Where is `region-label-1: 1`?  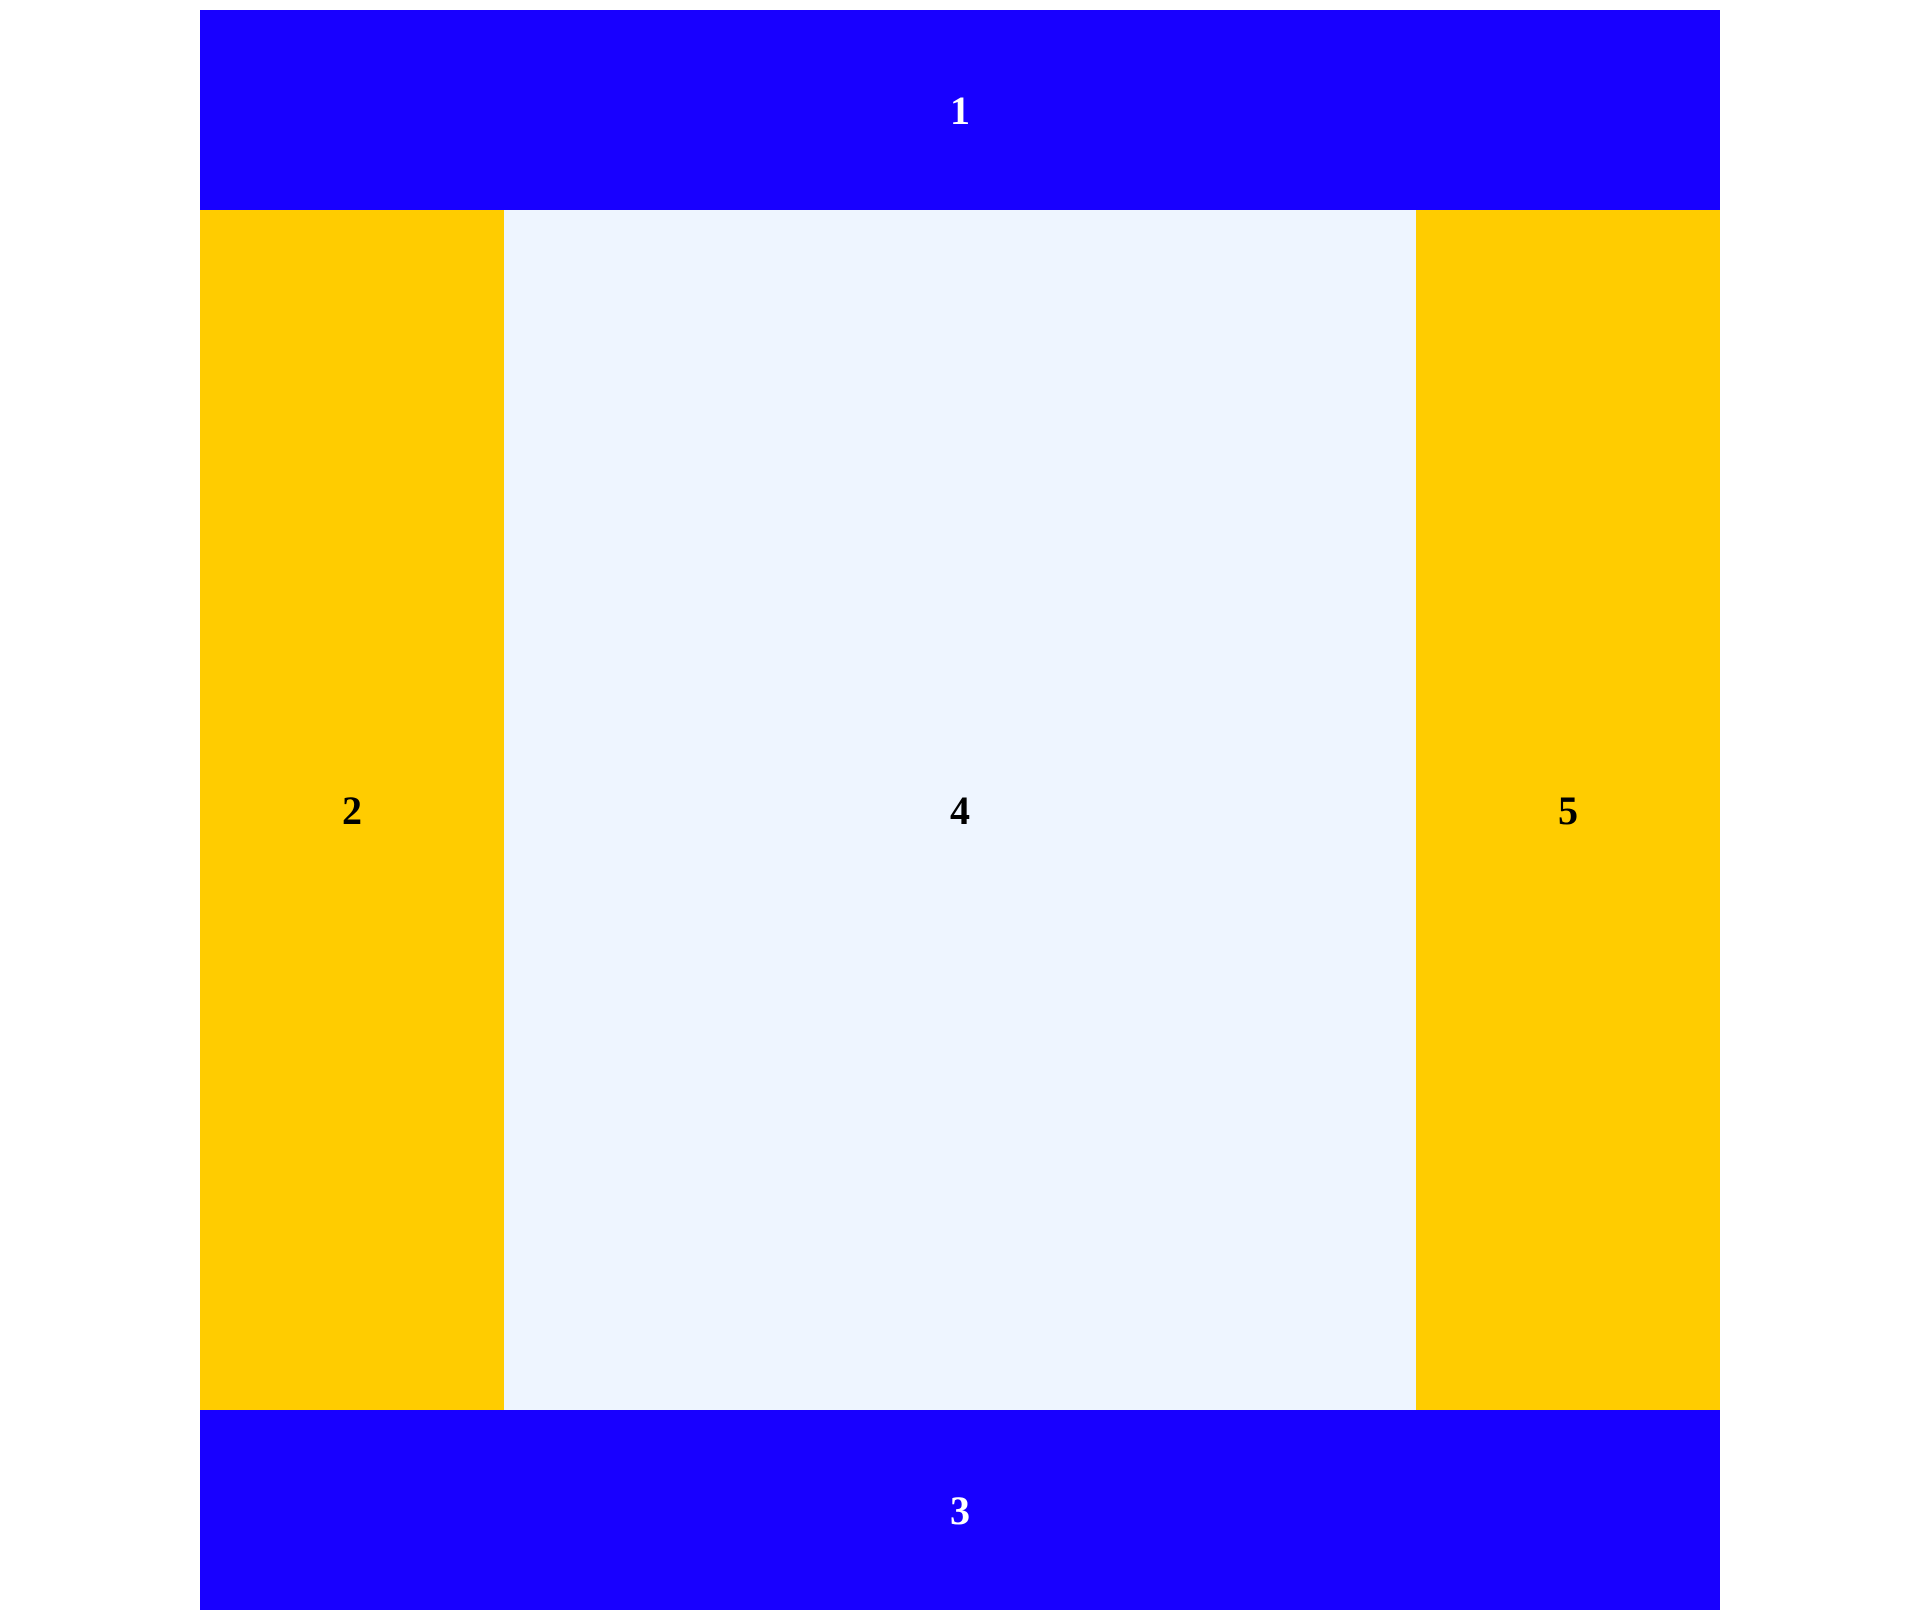 region-label-1: 1 is located at coordinates (960, 110).